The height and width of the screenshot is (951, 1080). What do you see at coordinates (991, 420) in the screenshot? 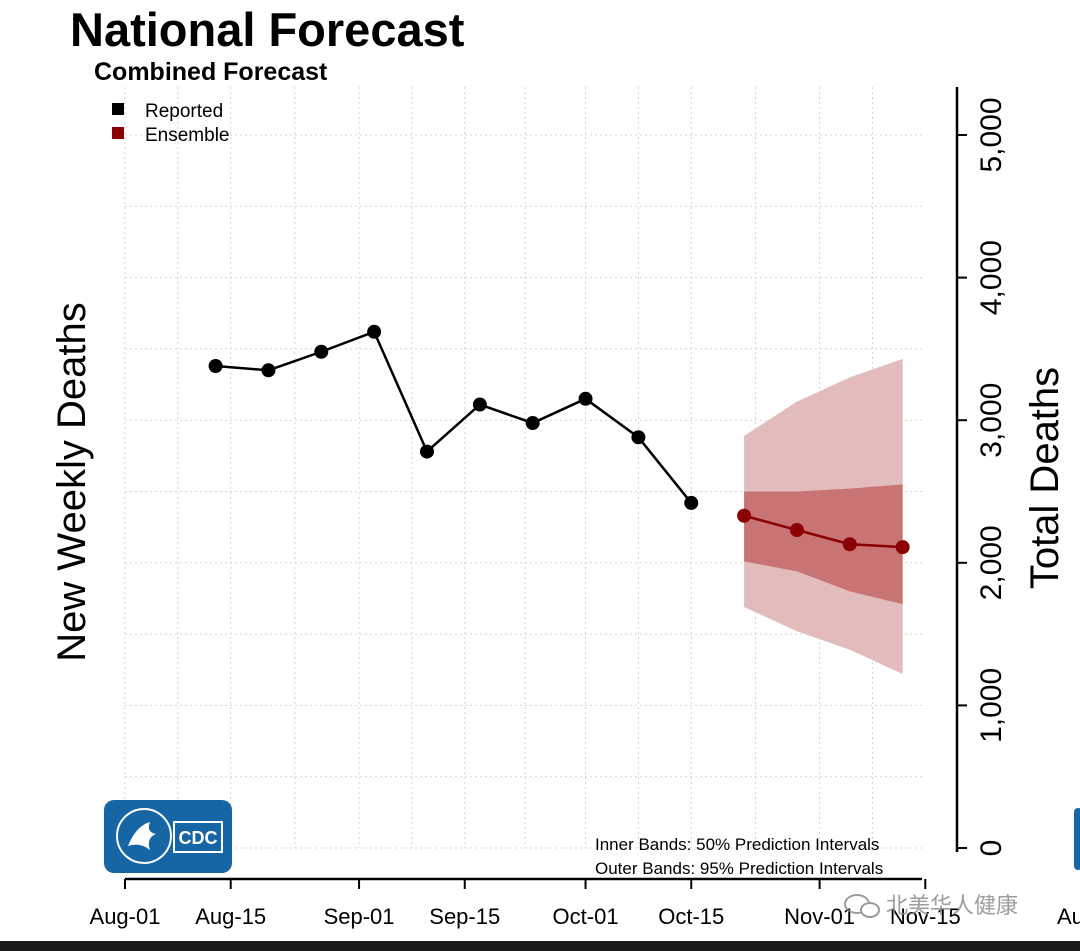
I see `y-tick-label: 3,000` at bounding box center [991, 420].